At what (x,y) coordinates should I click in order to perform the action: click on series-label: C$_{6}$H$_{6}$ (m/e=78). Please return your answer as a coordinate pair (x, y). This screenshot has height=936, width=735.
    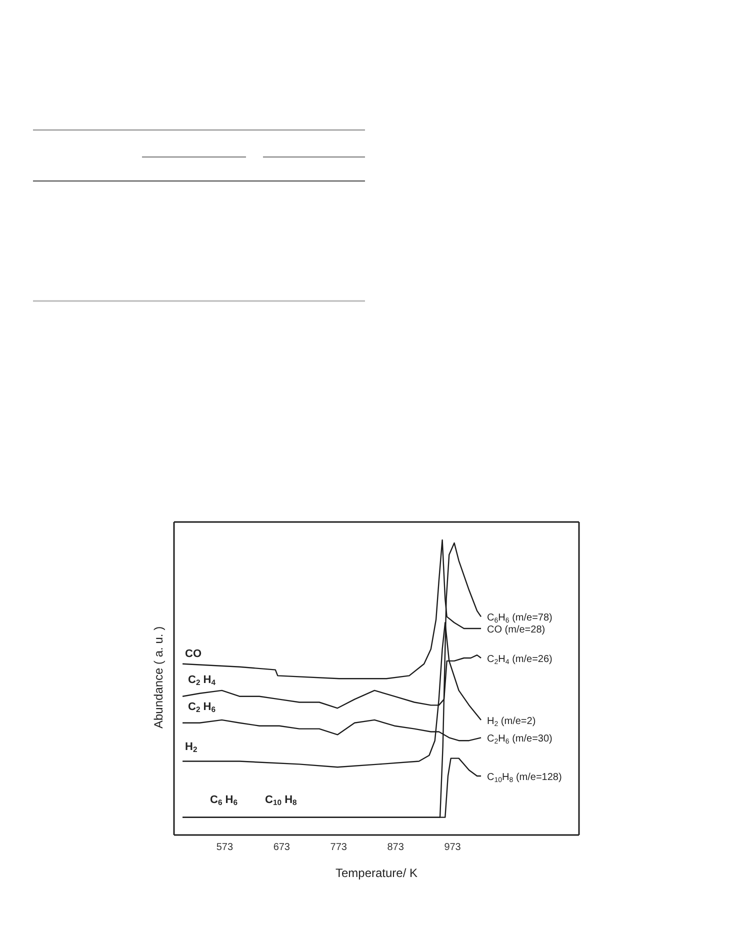
    Looking at the image, I should click on (519, 618).